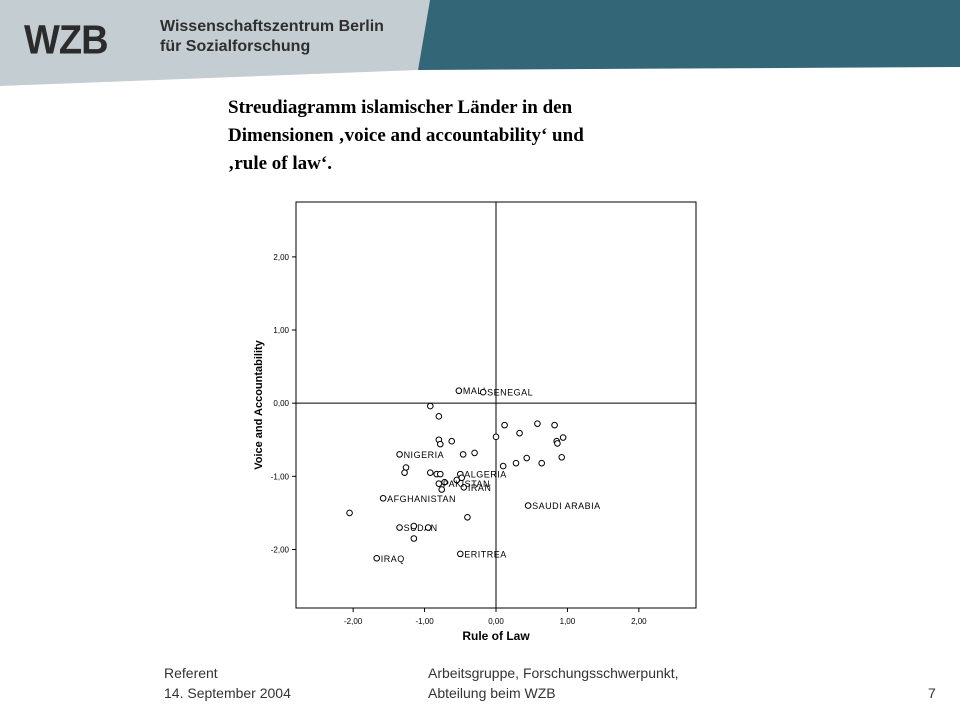  What do you see at coordinates (191, 673) in the screenshot?
I see `footer-presenter-label: Referent` at bounding box center [191, 673].